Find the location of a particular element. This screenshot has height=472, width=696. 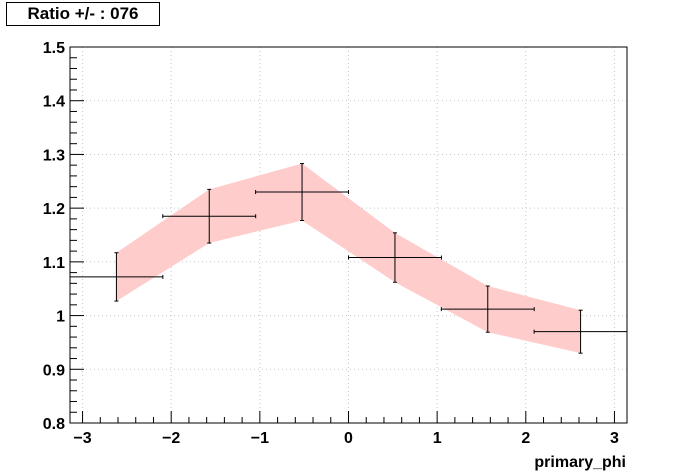

y-tick-label: 1.3 is located at coordinates (54, 155).